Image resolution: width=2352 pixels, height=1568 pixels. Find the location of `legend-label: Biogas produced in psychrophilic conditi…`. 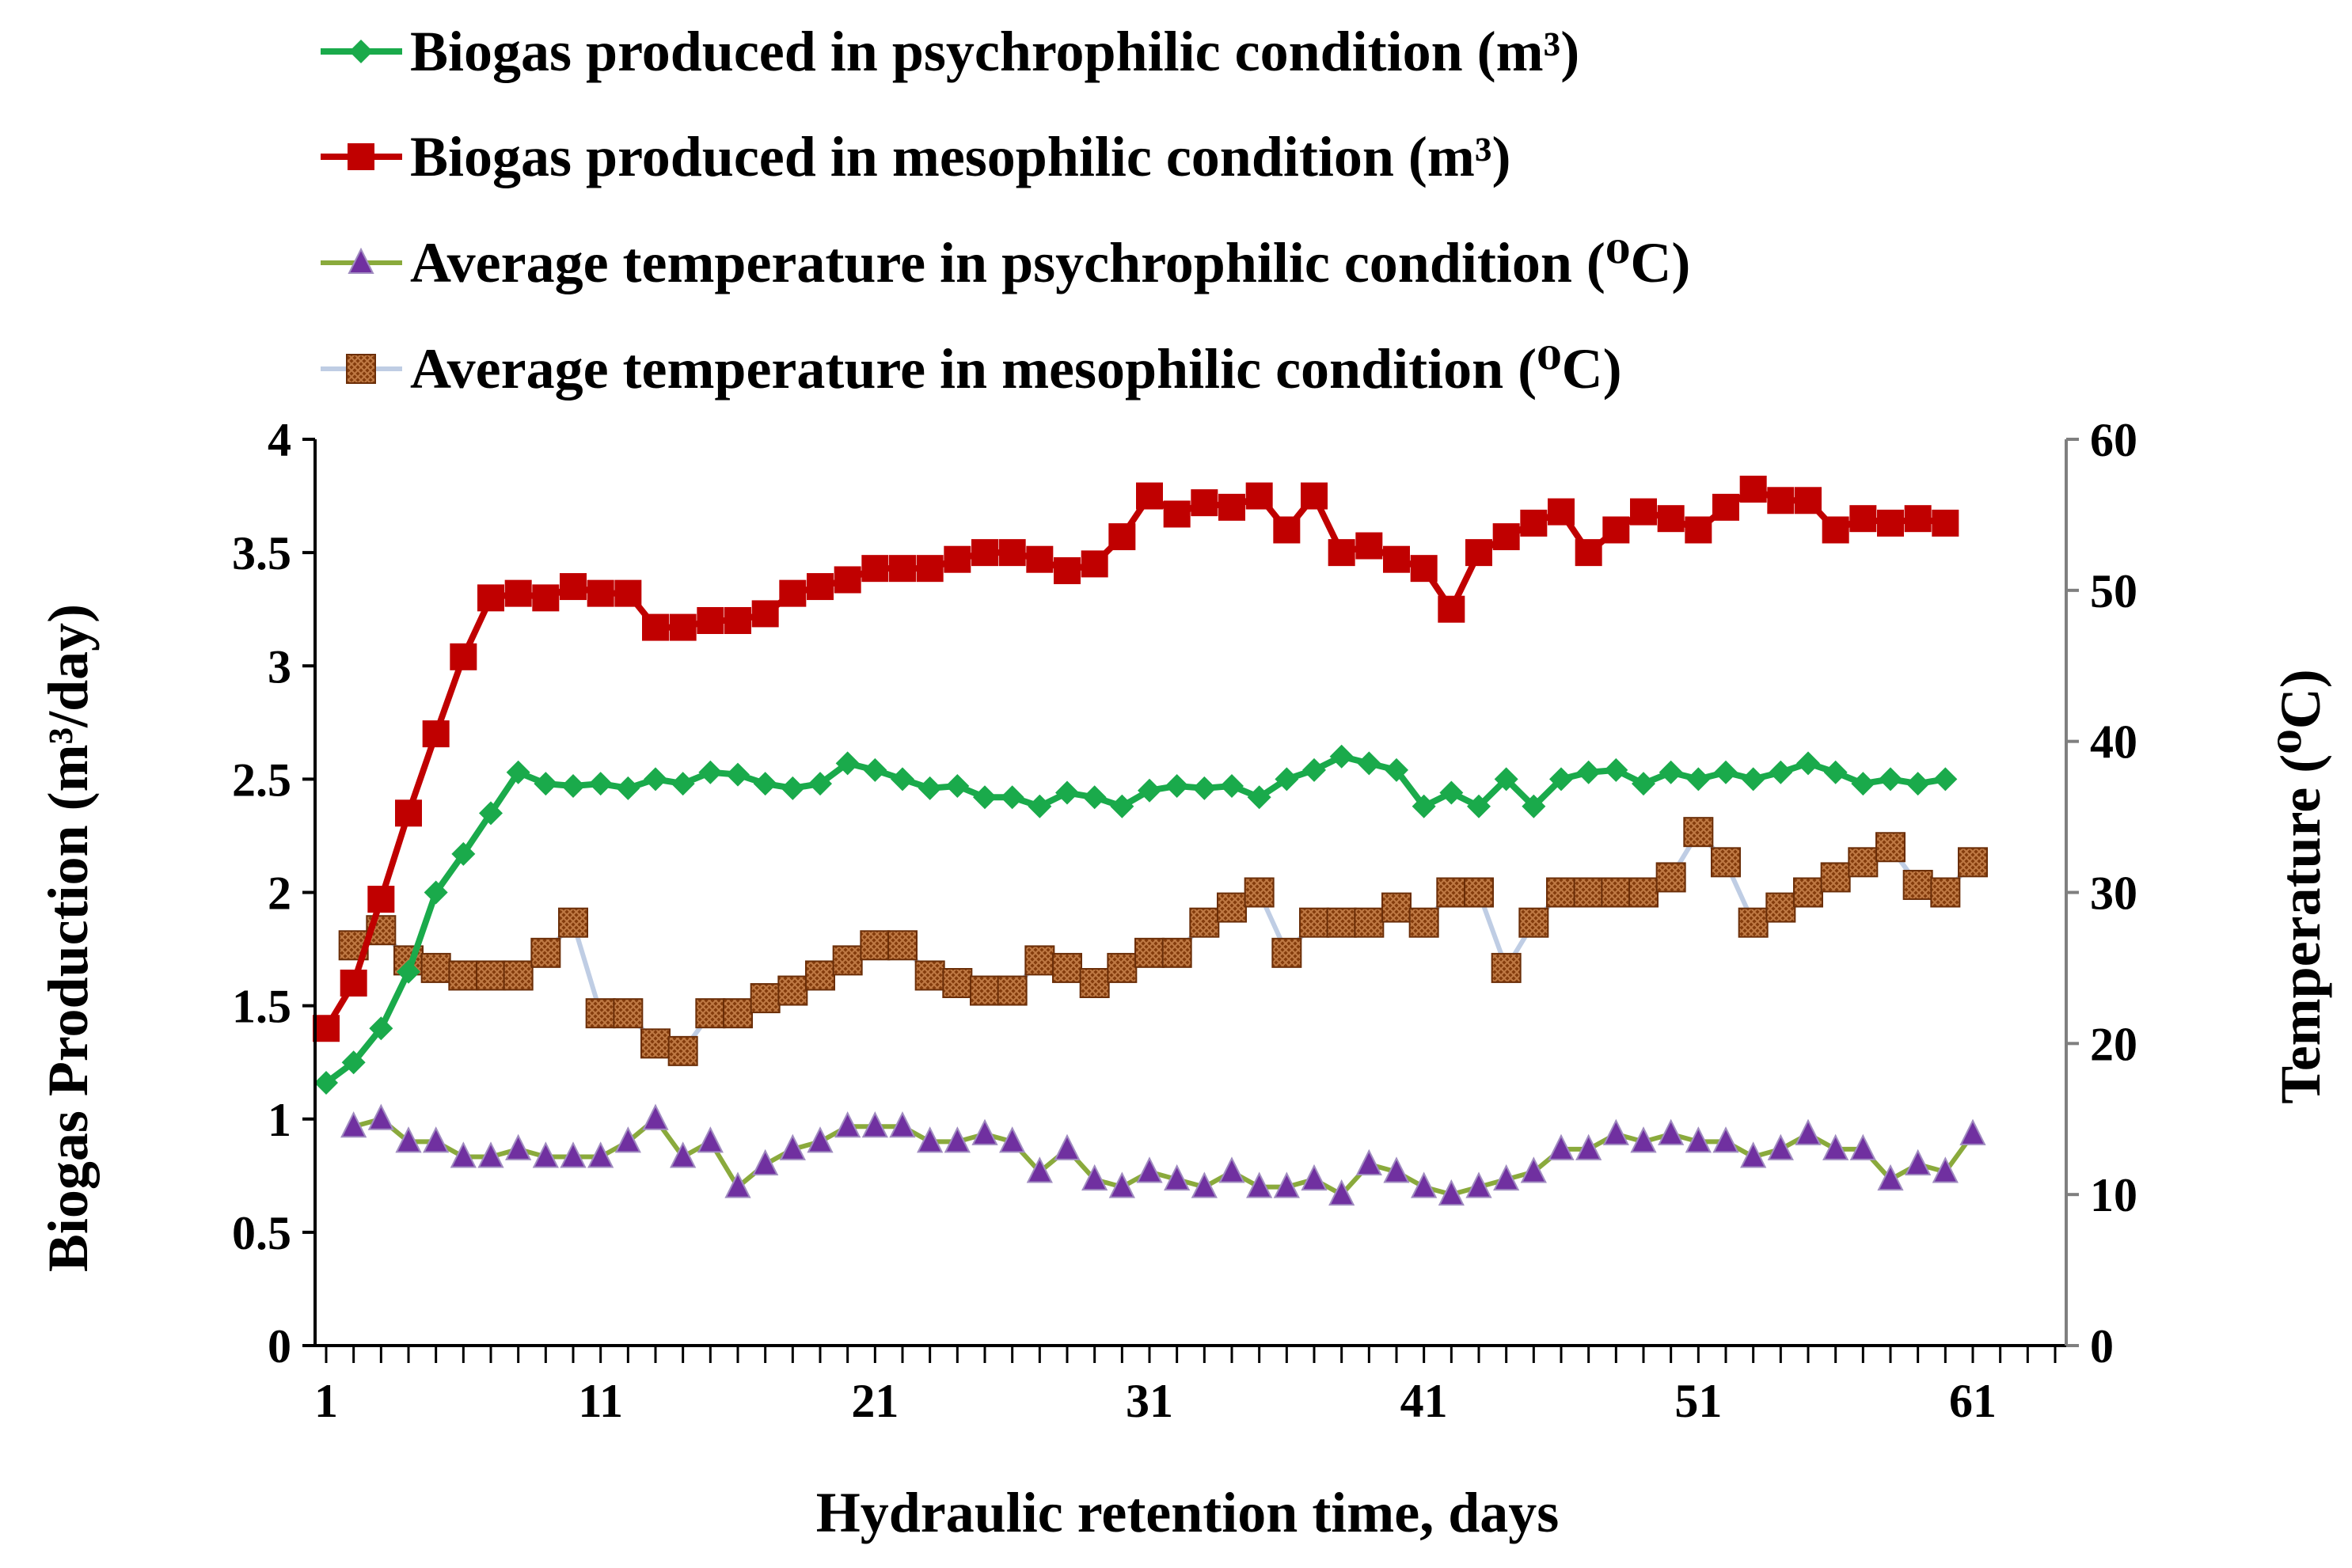

legend-label: Biogas produced in psychrophilic conditi… is located at coordinates (994, 52).